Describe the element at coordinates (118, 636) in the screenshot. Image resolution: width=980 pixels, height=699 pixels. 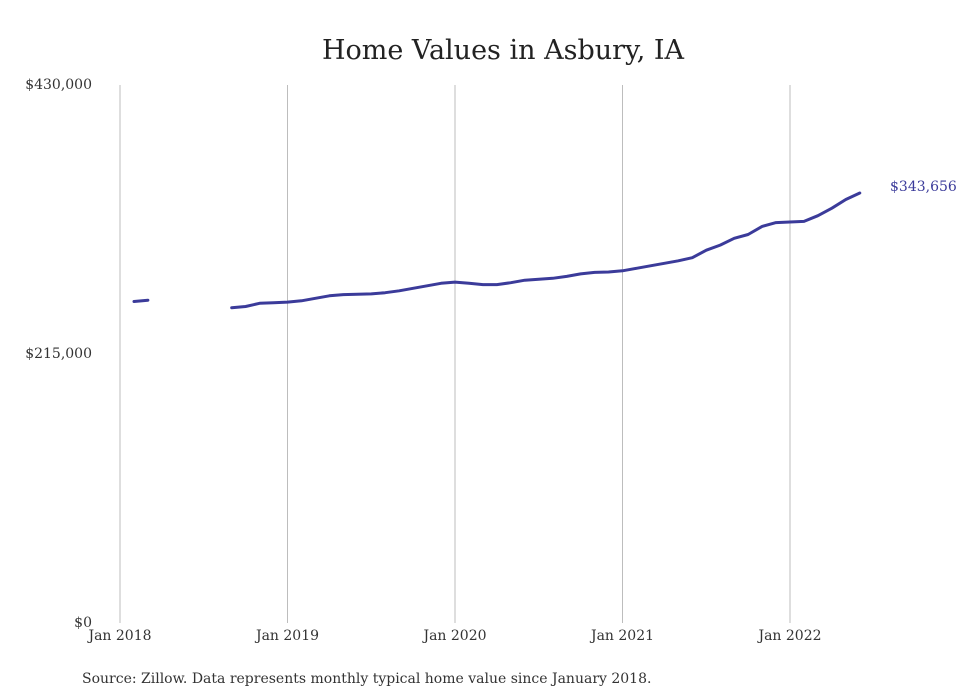
I see `x-tick-label: Jan 2018` at that location.